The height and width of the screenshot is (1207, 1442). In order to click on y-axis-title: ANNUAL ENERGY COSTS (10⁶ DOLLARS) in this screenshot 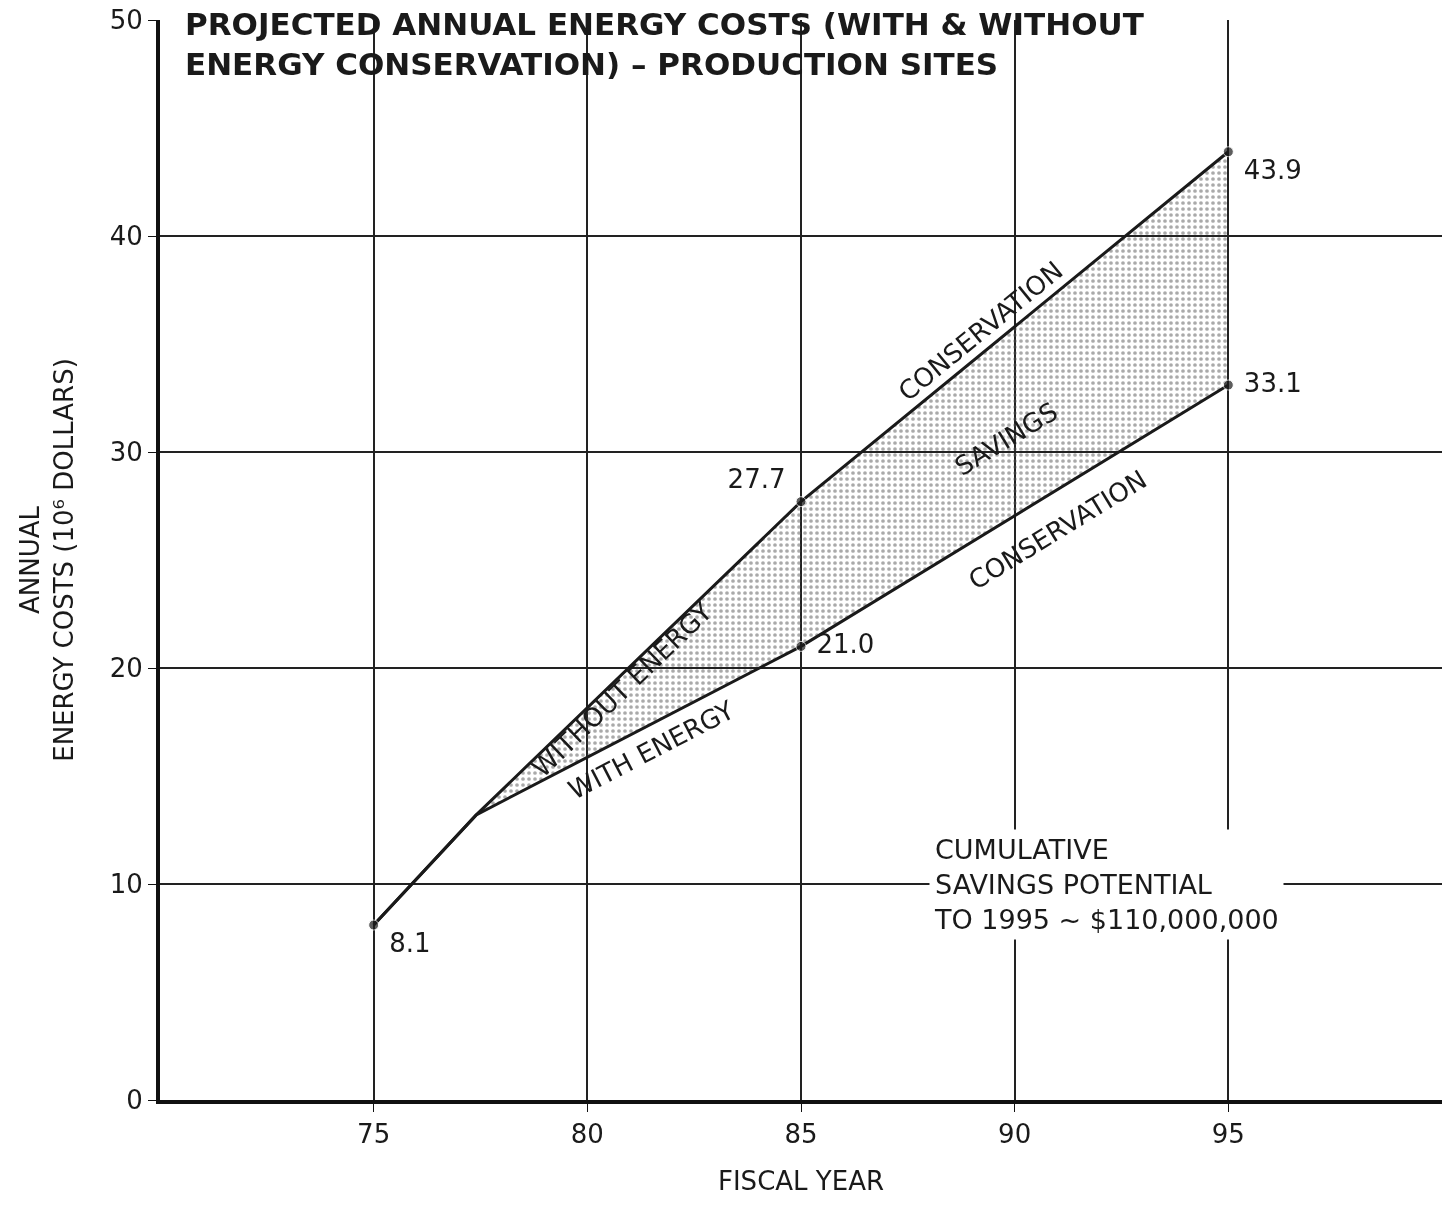, I will do `click(46, 560)`.